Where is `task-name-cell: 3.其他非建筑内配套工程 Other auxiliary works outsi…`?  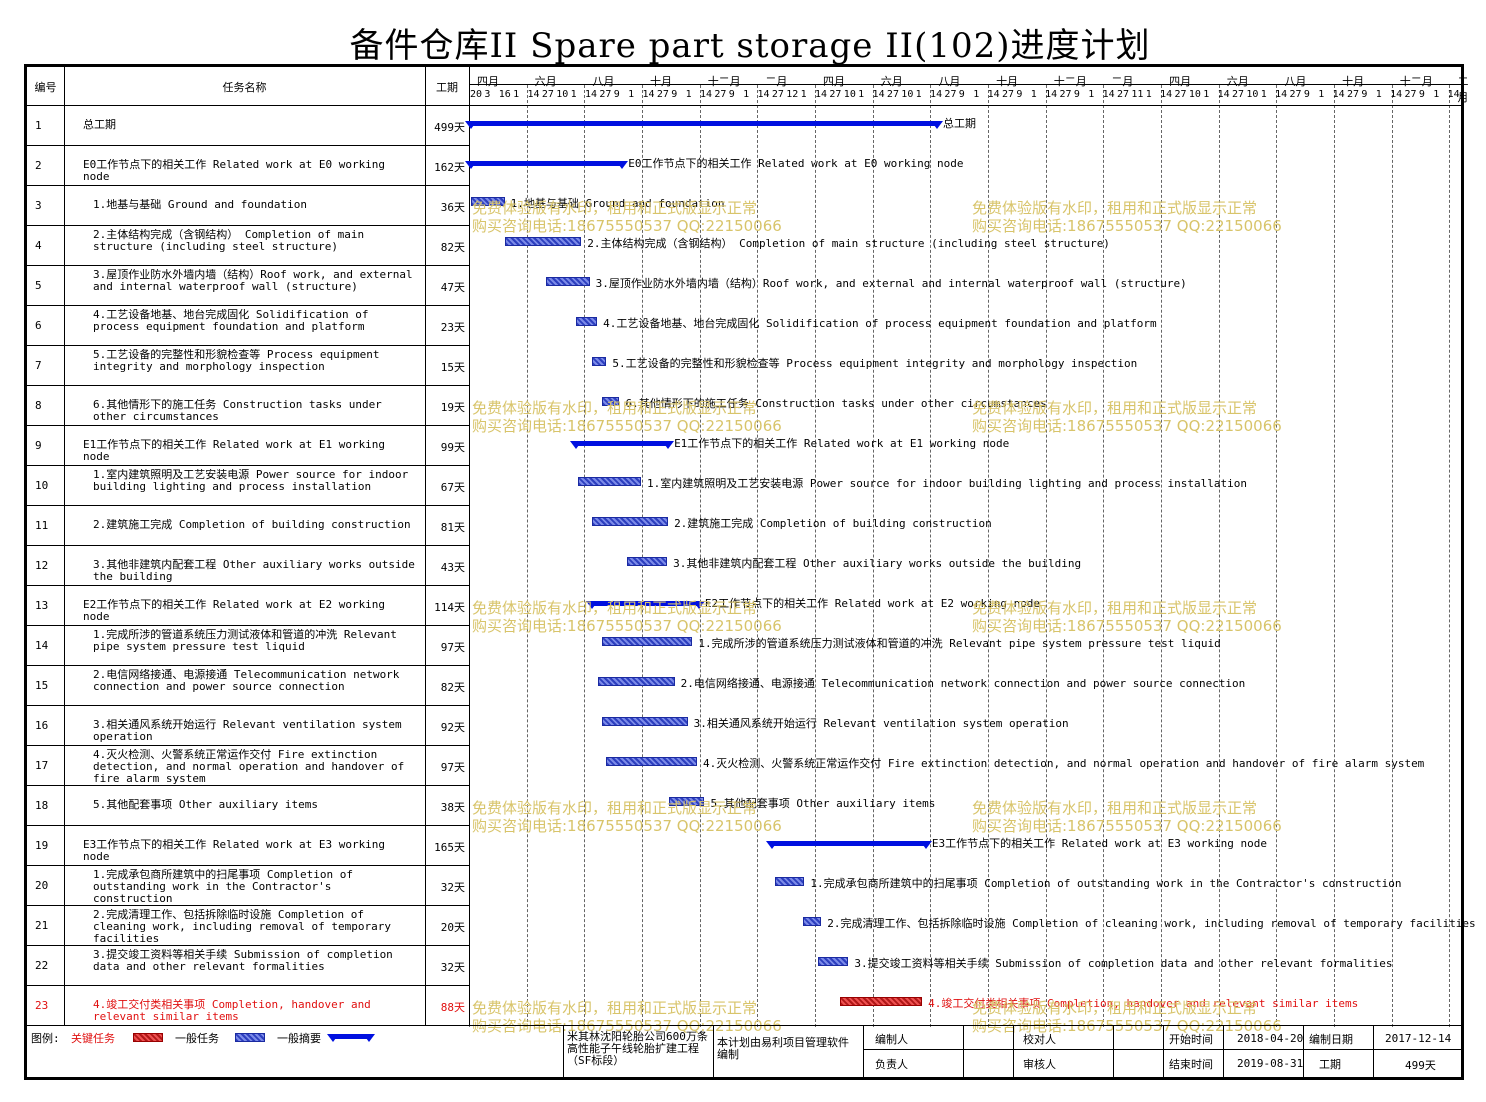 task-name-cell: 3.其他非建筑内配套工程 Other auxiliary works outsi… is located at coordinates (254, 571).